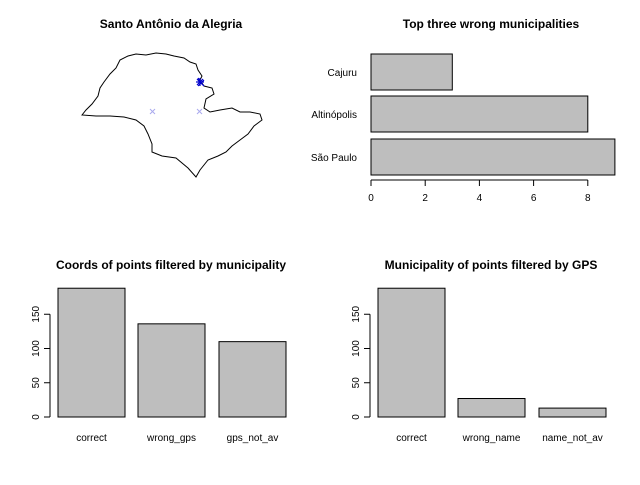 Image resolution: width=640 pixels, height=485 pixels. I want to click on vbar2-category-label-2: name_not_av, so click(572, 438).